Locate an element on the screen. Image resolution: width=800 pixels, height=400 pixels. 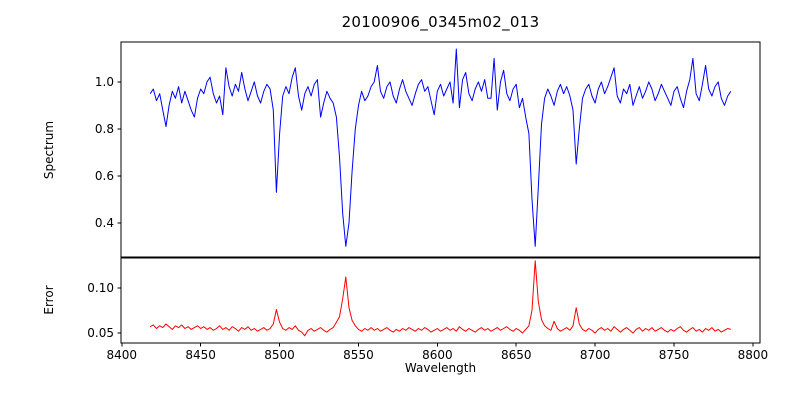
y-tick-label-spectrum: 0.6 is located at coordinates (104, 176).